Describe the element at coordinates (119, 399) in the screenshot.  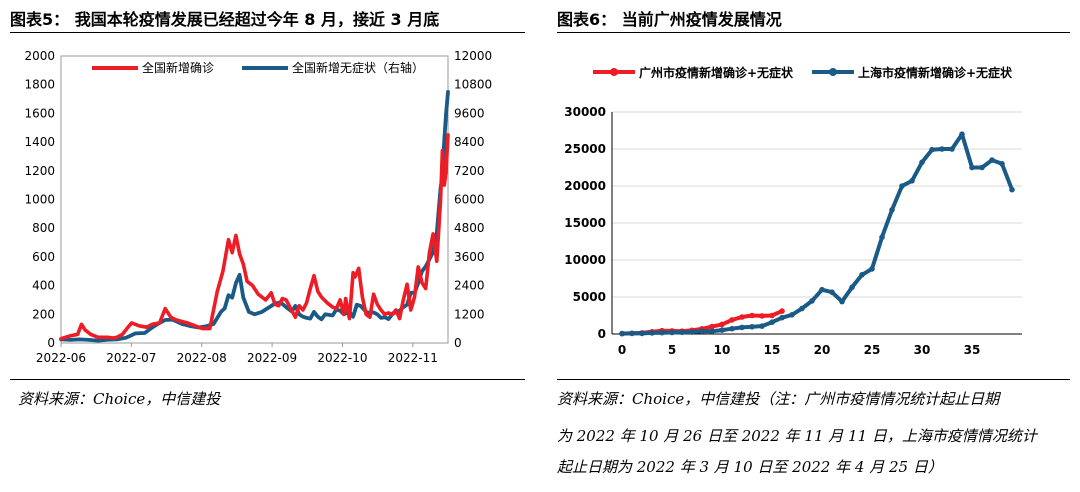
I see `figure5-source: 资料来源：Choice，中信建投` at that location.